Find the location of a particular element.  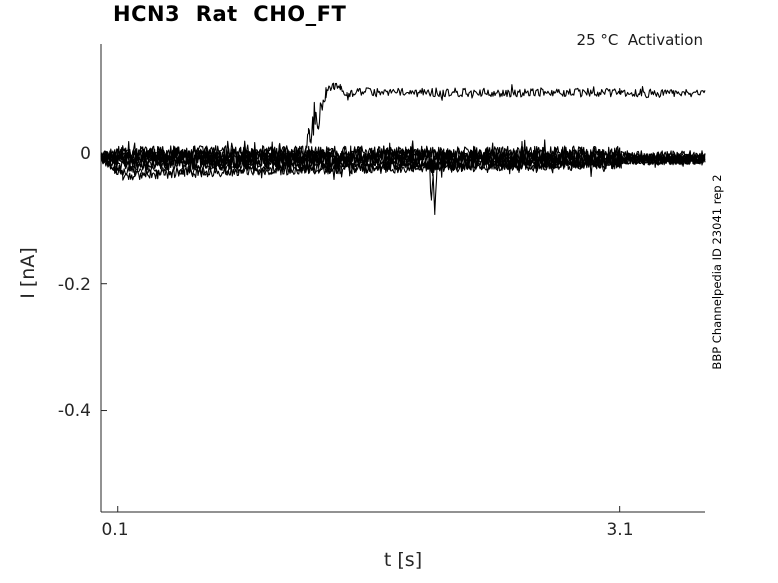

x-tick-label-second: 3.1 is located at coordinates (620, 530).